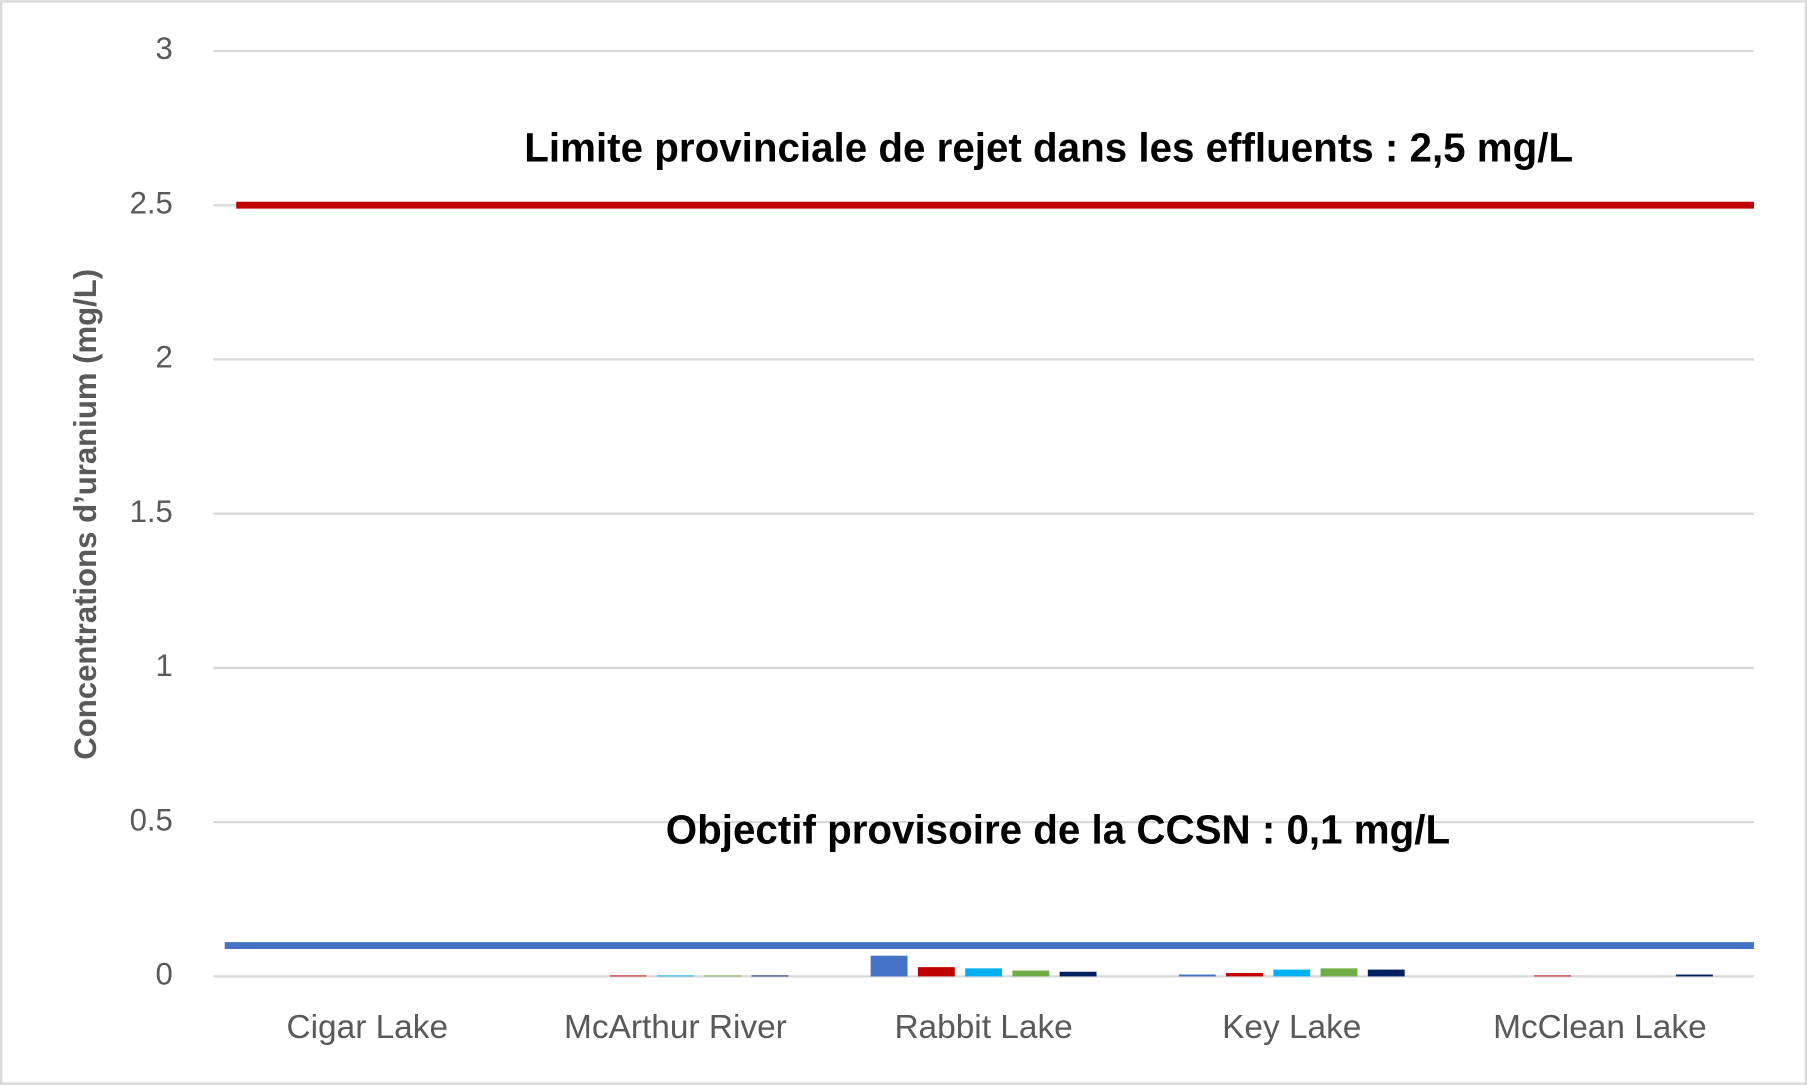  What do you see at coordinates (164, 974) in the screenshot?
I see `y-tick-label: 0` at bounding box center [164, 974].